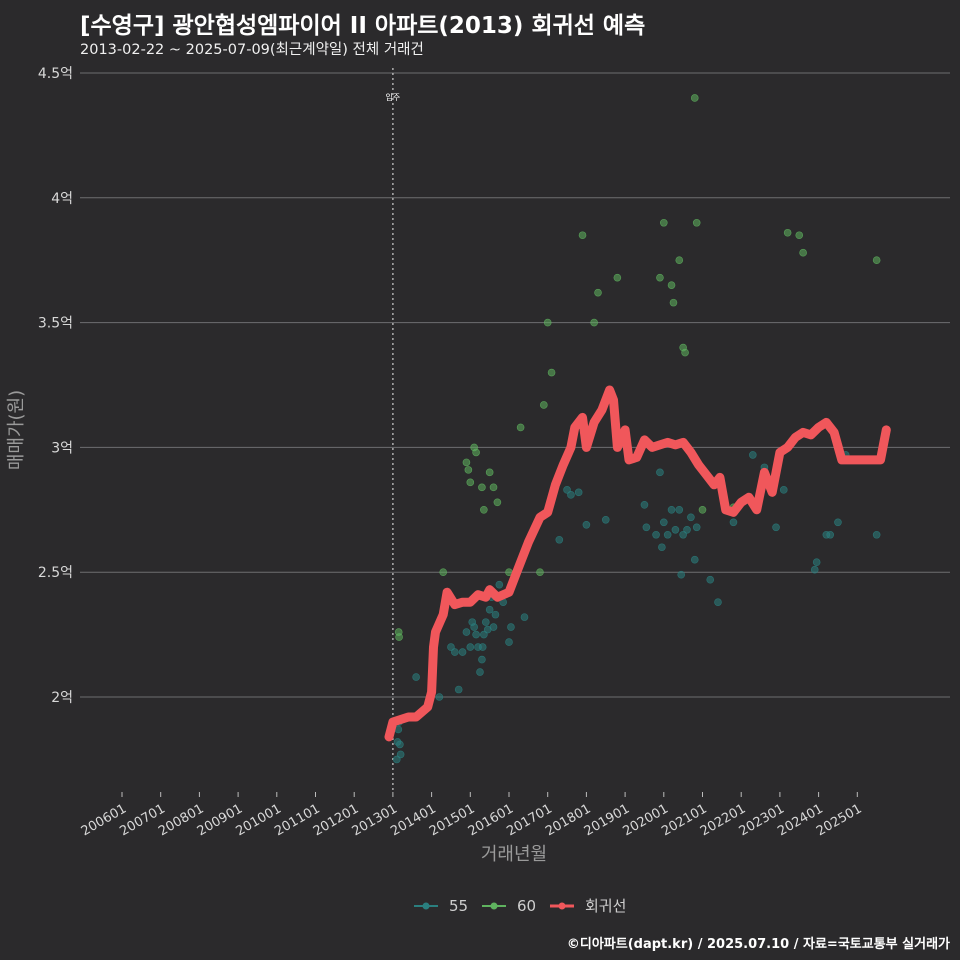  I want to click on y-axis-ticks: 2억 2.5억 3억 3.5억 4억 4.5억, so click(55, 386).